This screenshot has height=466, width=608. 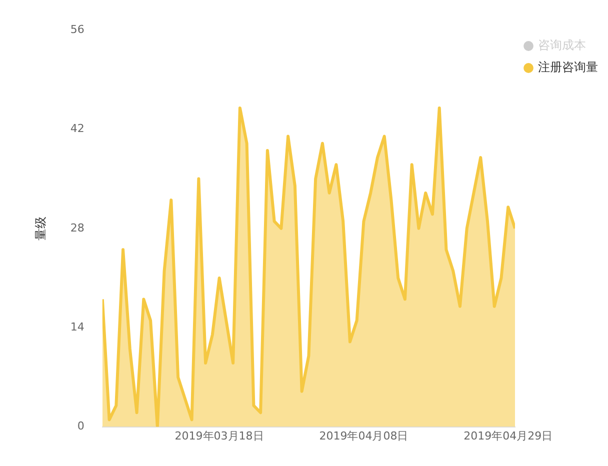 What do you see at coordinates (219, 435) in the screenshot?
I see `x-tick-label: 2019年03月18日` at bounding box center [219, 435].